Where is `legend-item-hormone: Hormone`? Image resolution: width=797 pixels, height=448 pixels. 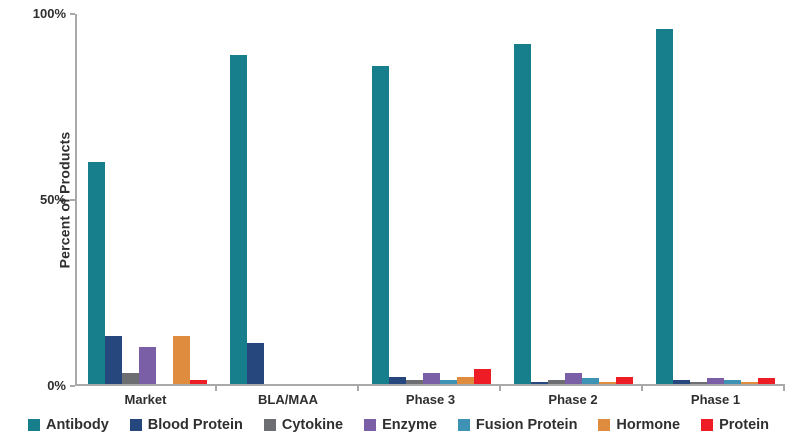
legend-item-hormone: Hormone is located at coordinates (639, 425).